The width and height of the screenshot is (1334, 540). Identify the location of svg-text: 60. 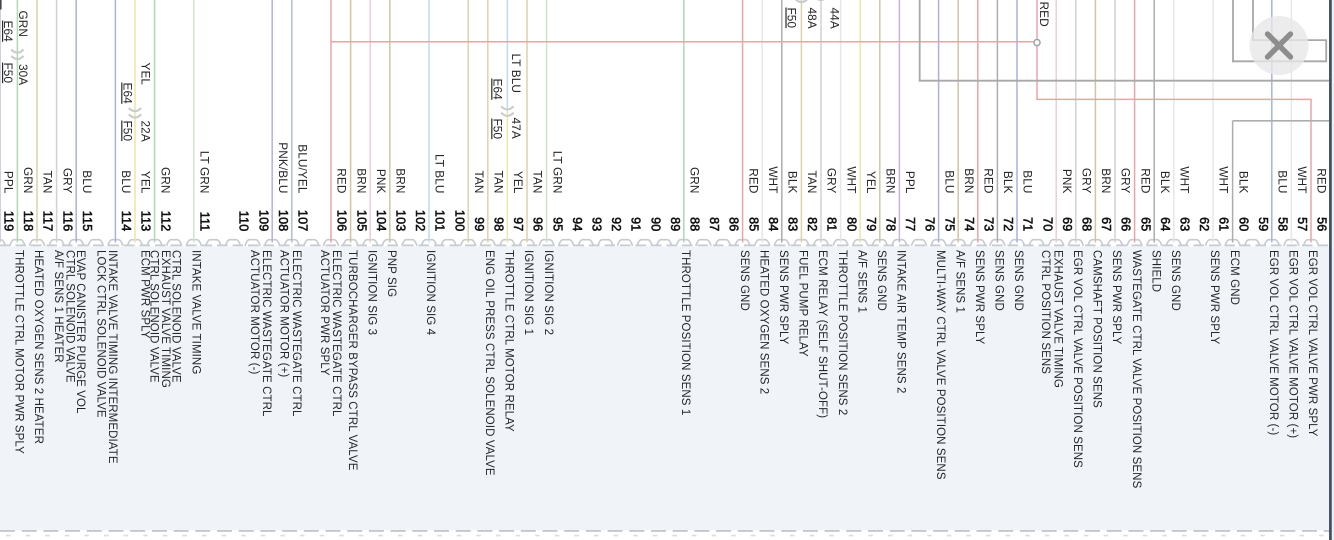
(1243, 224).